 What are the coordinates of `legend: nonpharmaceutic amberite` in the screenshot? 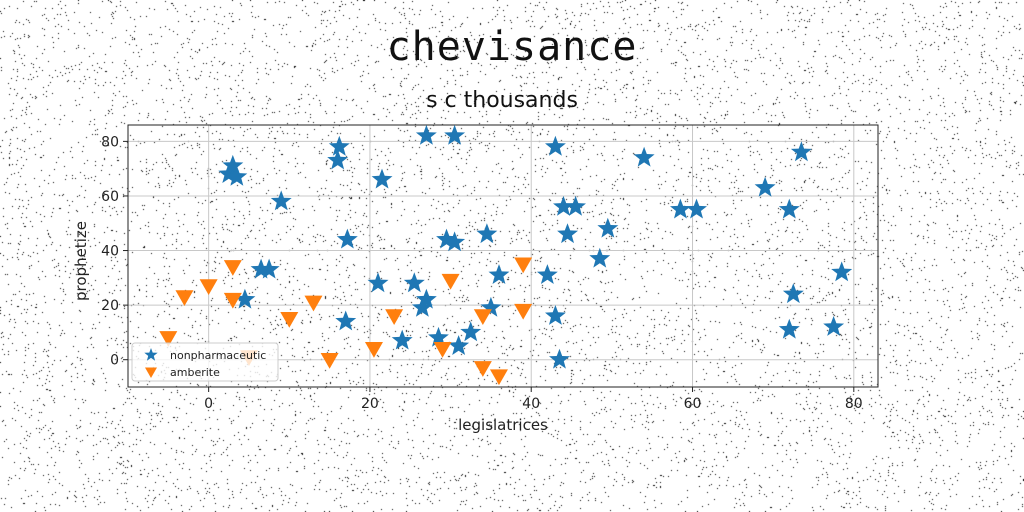 It's located at (205, 362).